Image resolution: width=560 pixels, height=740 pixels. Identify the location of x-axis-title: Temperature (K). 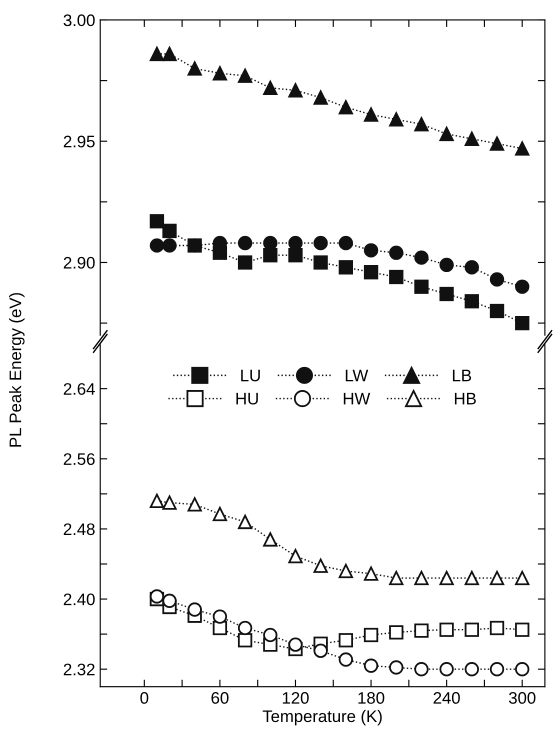
(322, 718).